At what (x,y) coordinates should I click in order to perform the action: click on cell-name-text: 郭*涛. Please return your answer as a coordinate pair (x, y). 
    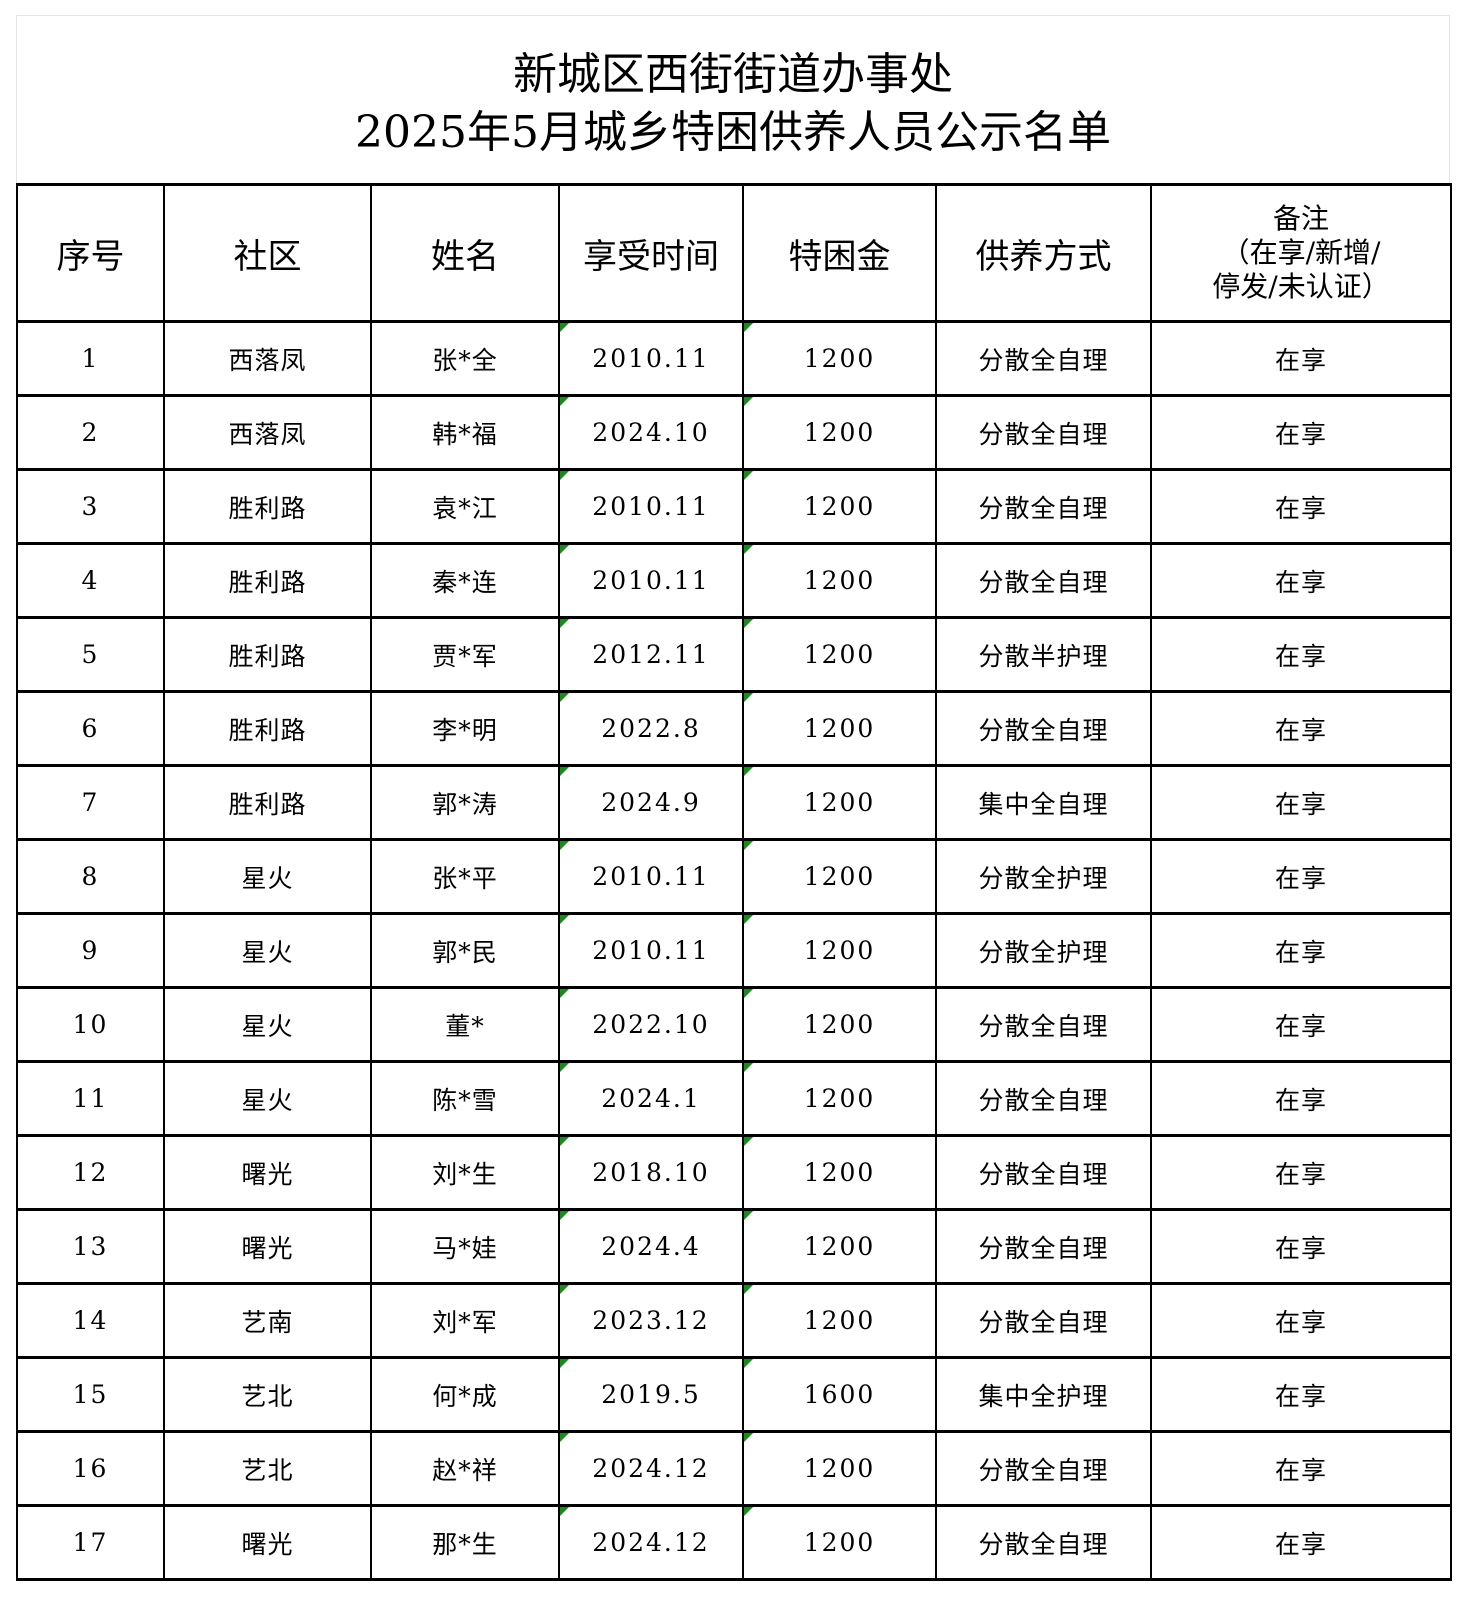
    Looking at the image, I should click on (465, 804).